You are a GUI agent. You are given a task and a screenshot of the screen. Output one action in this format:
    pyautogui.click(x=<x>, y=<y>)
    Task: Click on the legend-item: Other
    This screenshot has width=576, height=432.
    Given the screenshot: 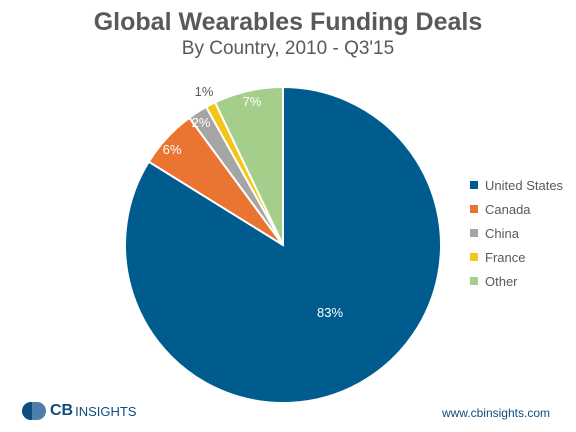 What is the action you would take?
    pyautogui.click(x=516, y=281)
    